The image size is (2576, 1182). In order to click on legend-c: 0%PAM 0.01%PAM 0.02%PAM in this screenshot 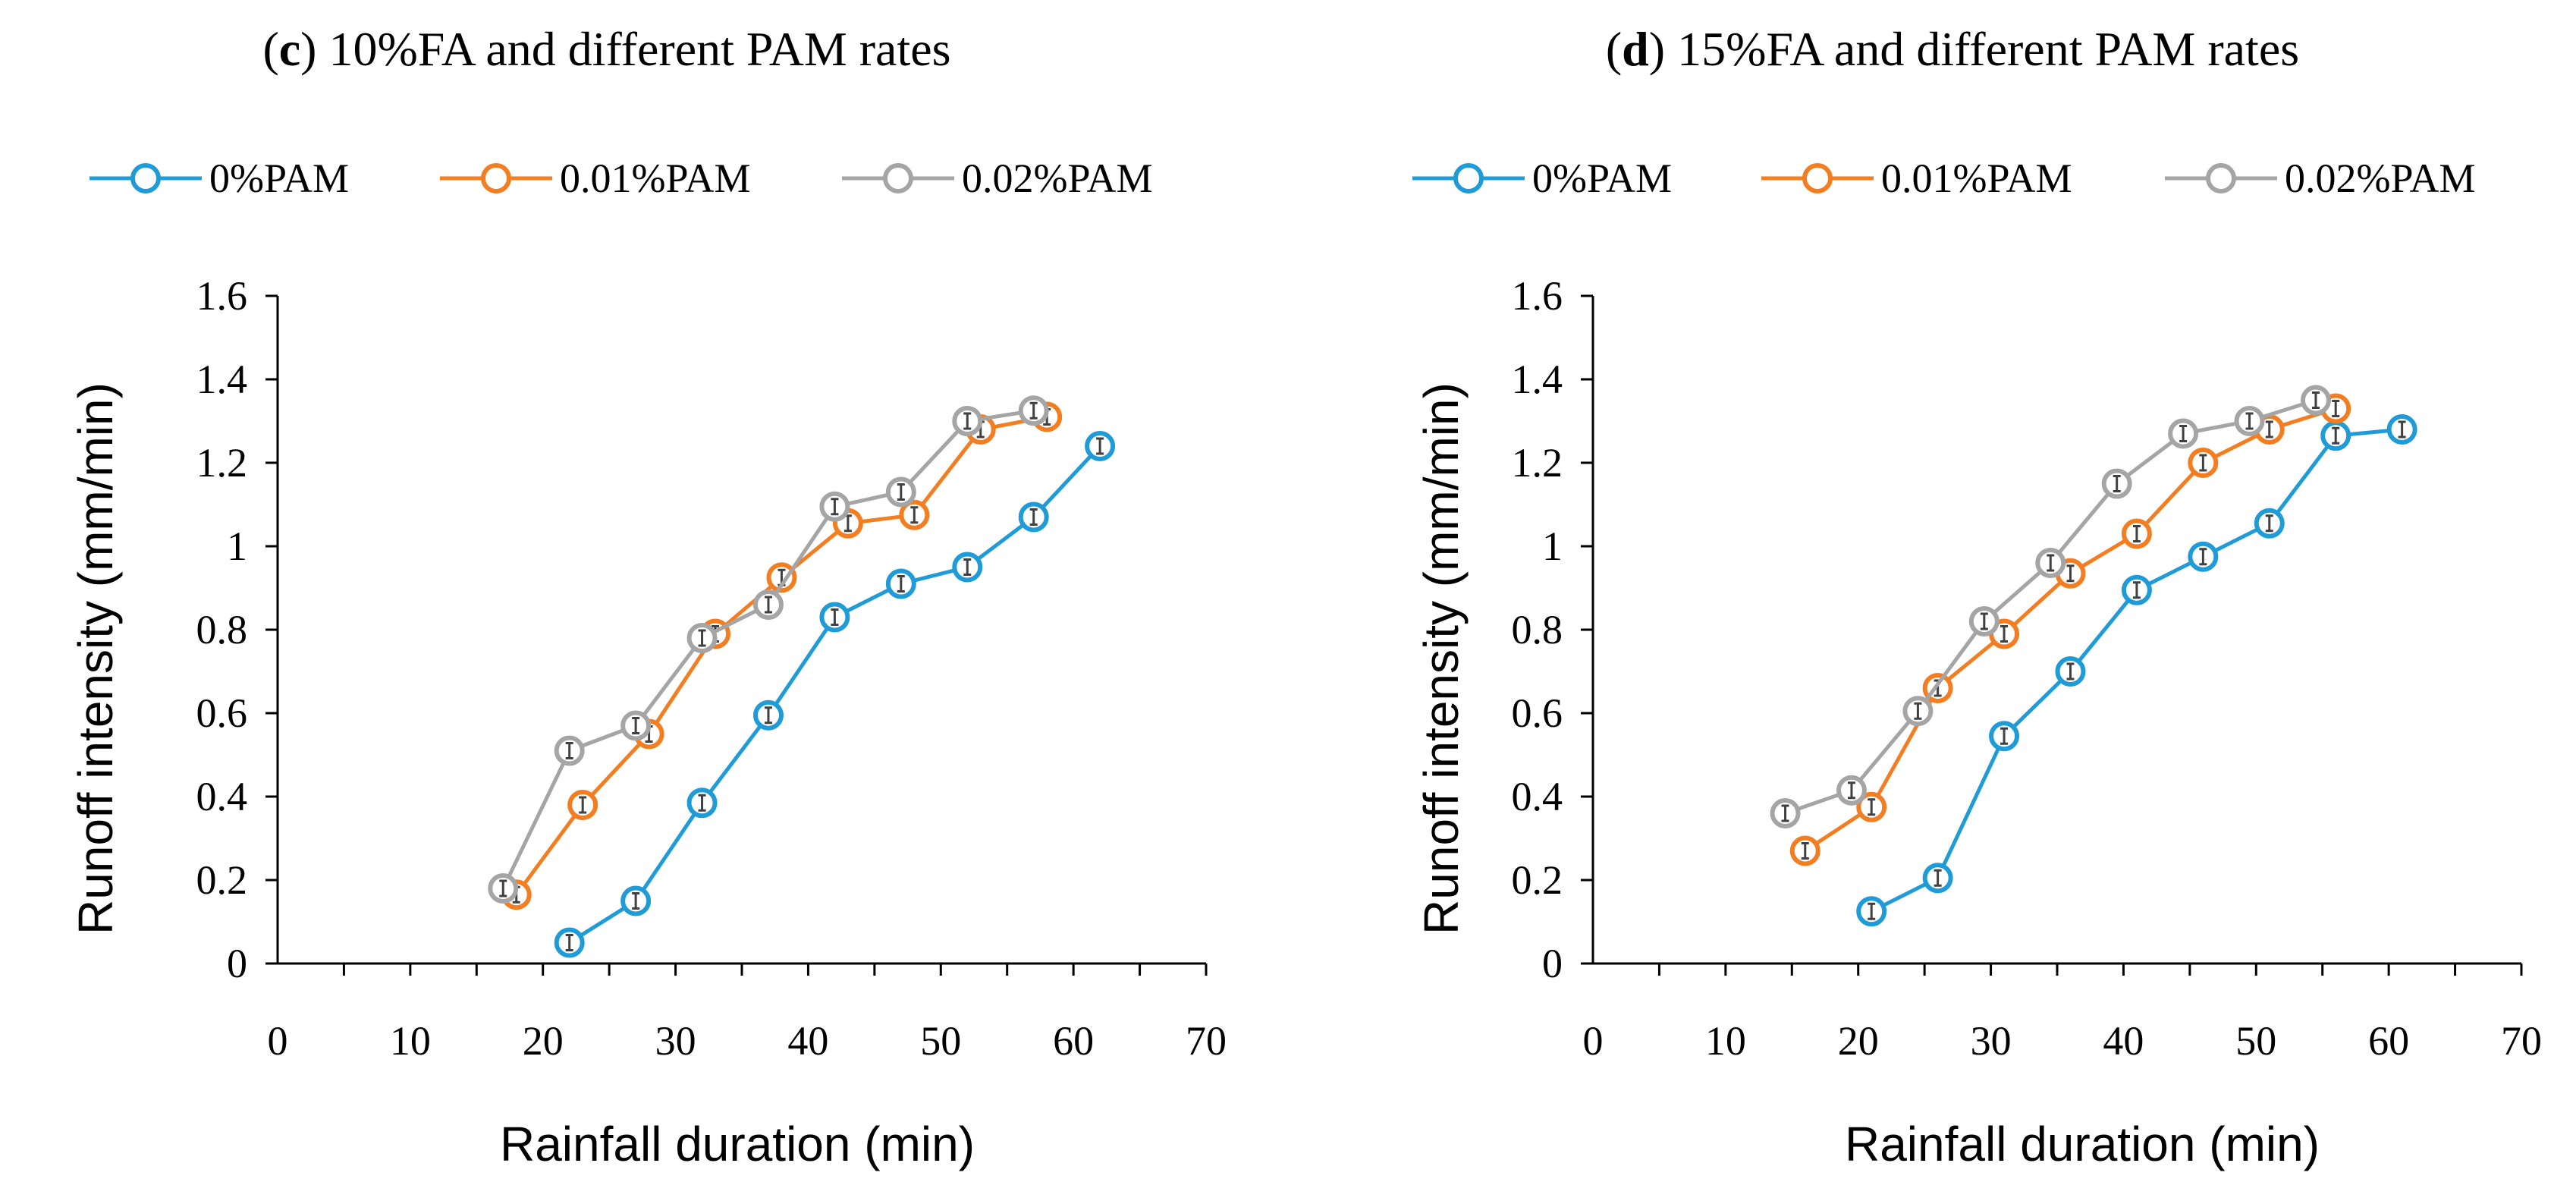, I will do `click(621, 178)`.